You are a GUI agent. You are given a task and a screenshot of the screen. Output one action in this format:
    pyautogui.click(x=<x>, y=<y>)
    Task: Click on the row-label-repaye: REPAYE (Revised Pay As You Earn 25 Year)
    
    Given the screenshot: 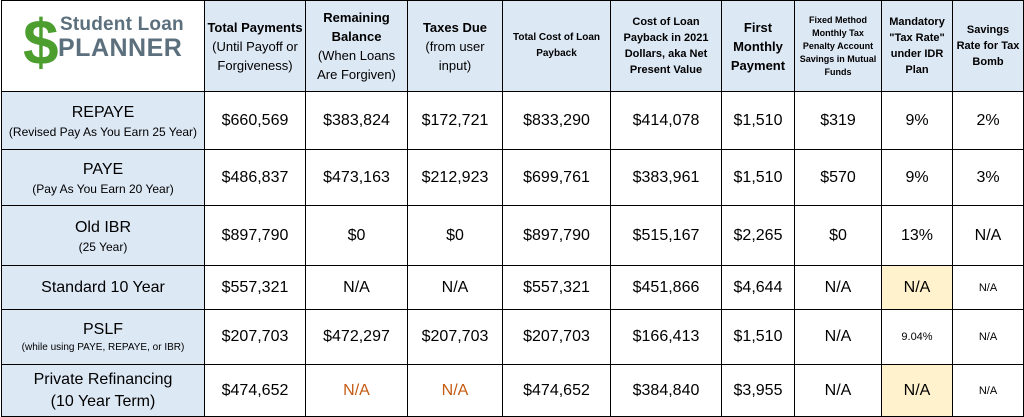 What is the action you would take?
    pyautogui.click(x=103, y=120)
    